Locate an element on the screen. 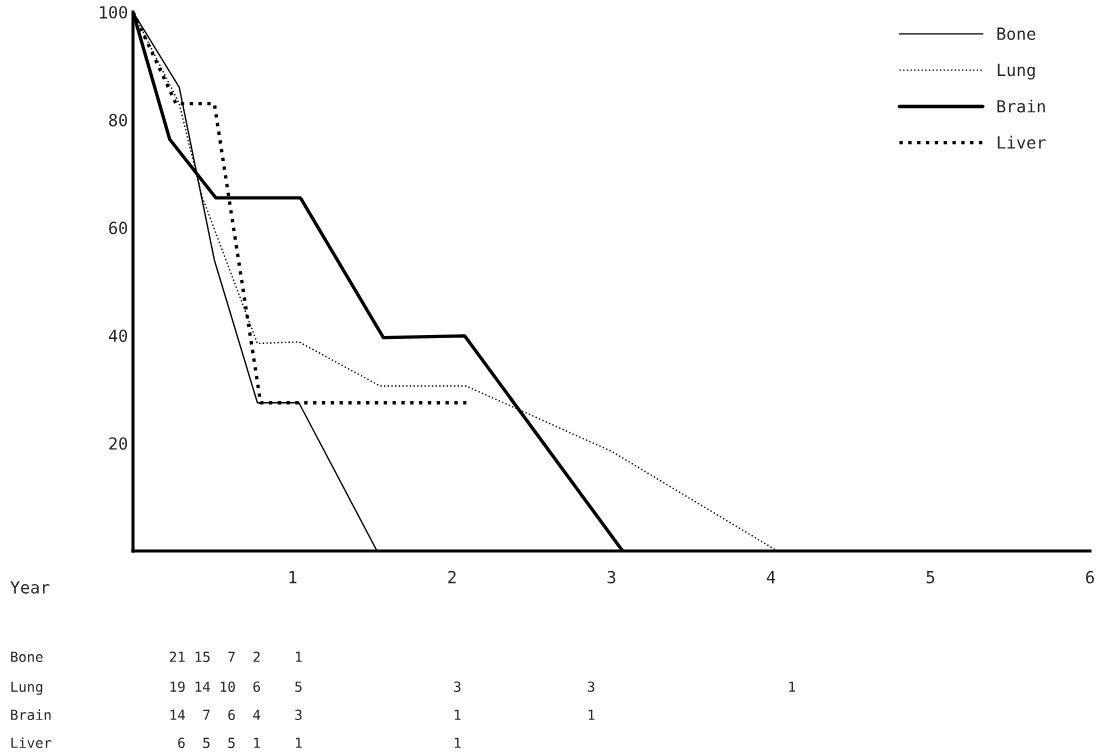 This screenshot has height=756, width=1114. x-tick-label: 1 is located at coordinates (293, 577).